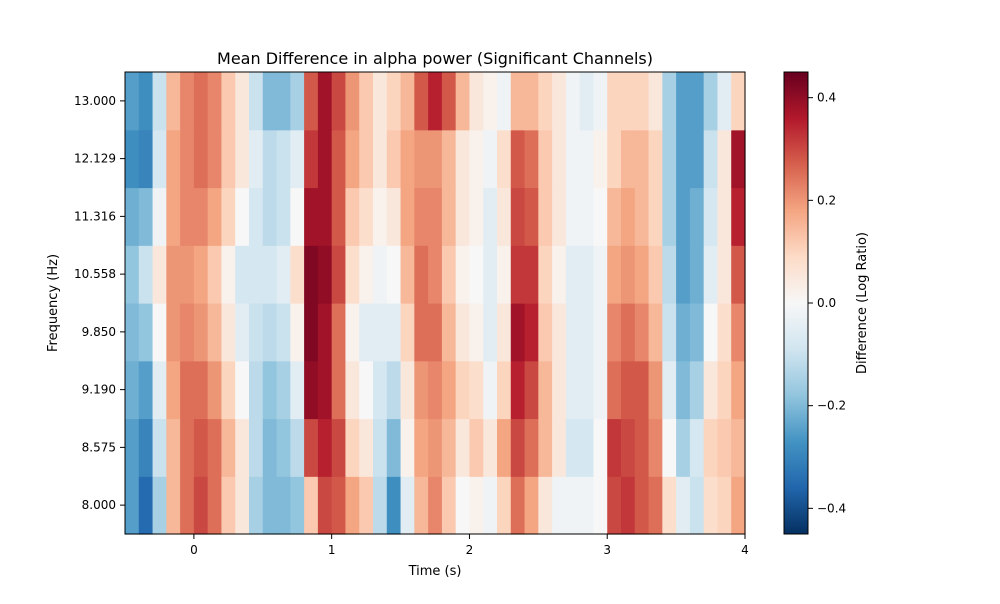 The image size is (1000, 604). I want to click on colorbar-tick-label: 0.0, so click(826, 303).